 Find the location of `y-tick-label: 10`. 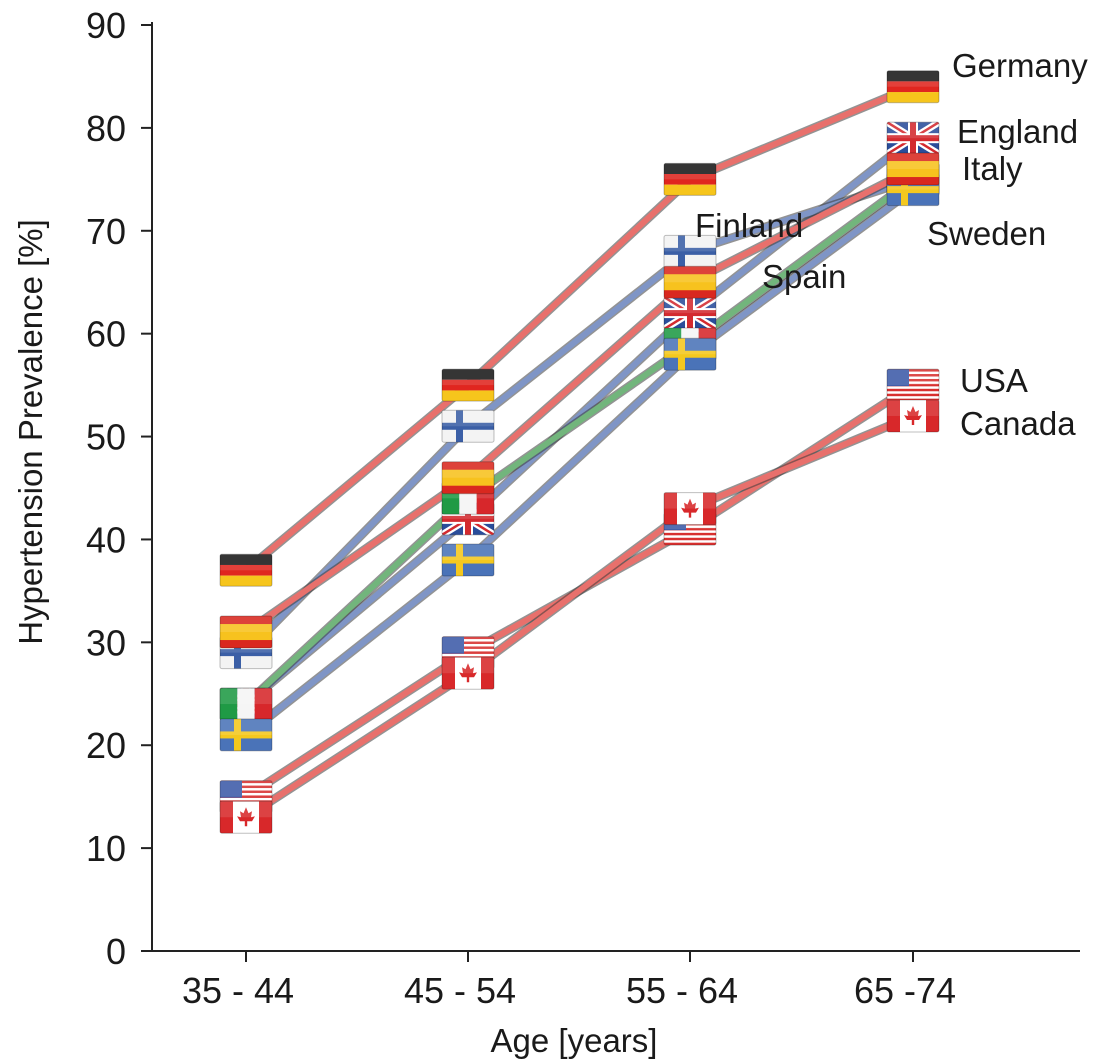

y-tick-label: 10 is located at coordinates (106, 848).